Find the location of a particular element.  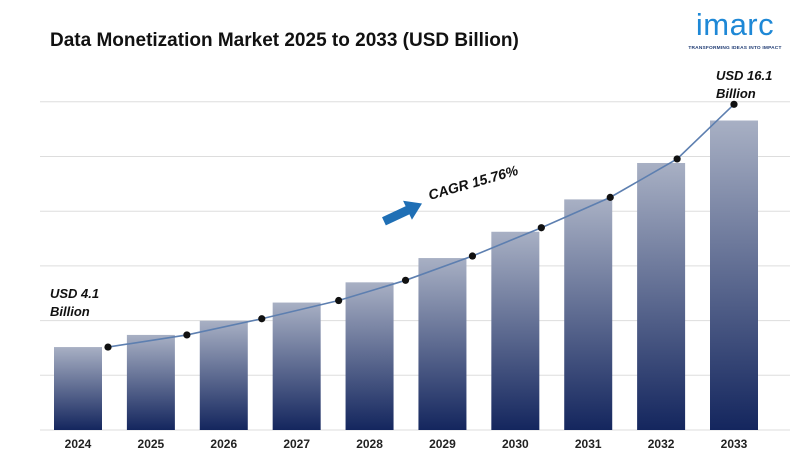

x-tick-label: 2029 is located at coordinates (442, 444).